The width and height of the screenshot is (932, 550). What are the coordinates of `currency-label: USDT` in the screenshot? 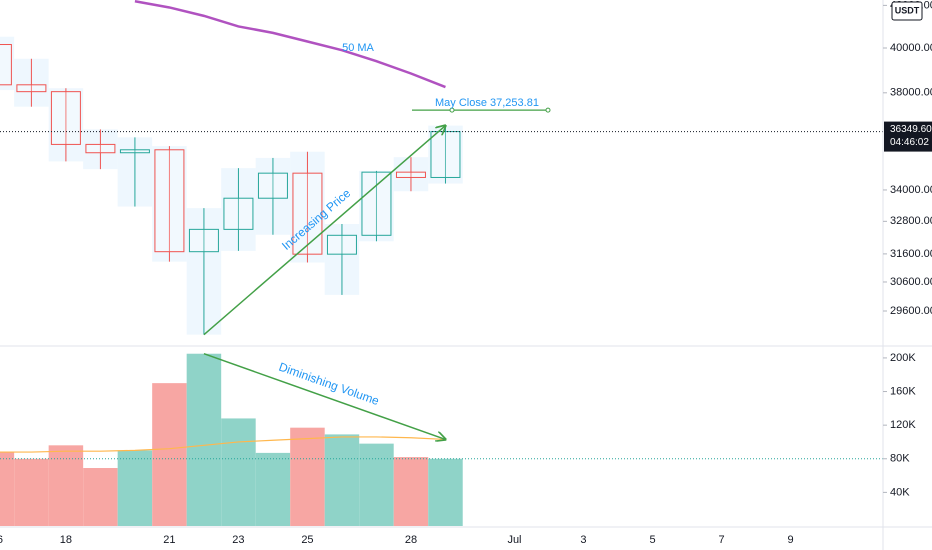 It's located at (907, 10).